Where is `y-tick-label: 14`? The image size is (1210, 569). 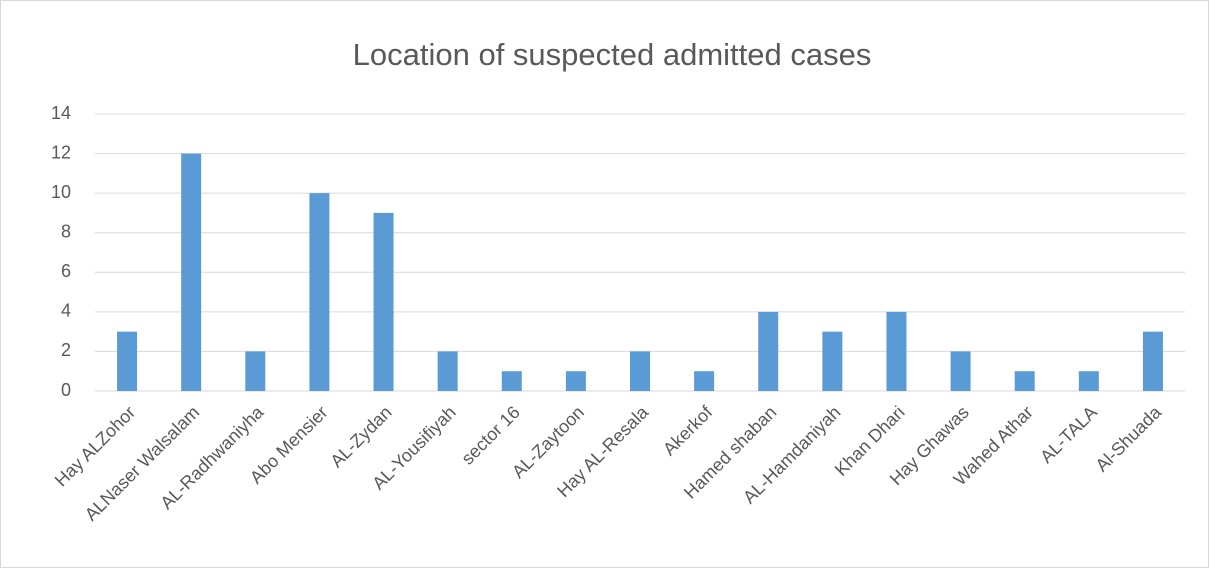
y-tick-label: 14 is located at coordinates (61, 113).